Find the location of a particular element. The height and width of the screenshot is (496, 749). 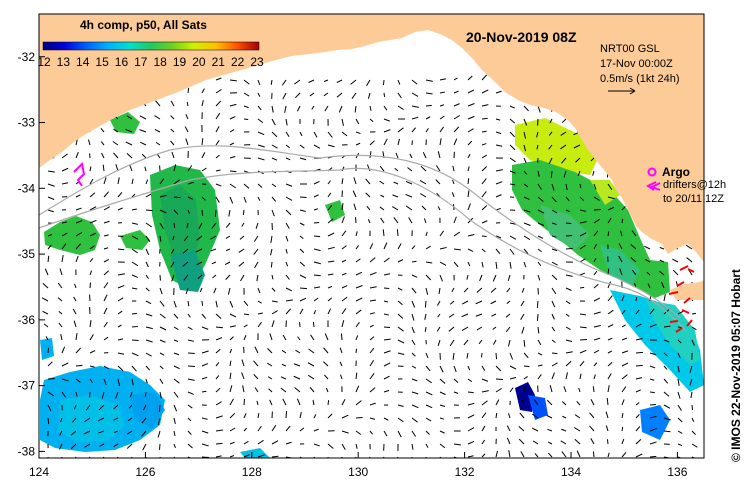

x-tick-label: 128 is located at coordinates (252, 472).